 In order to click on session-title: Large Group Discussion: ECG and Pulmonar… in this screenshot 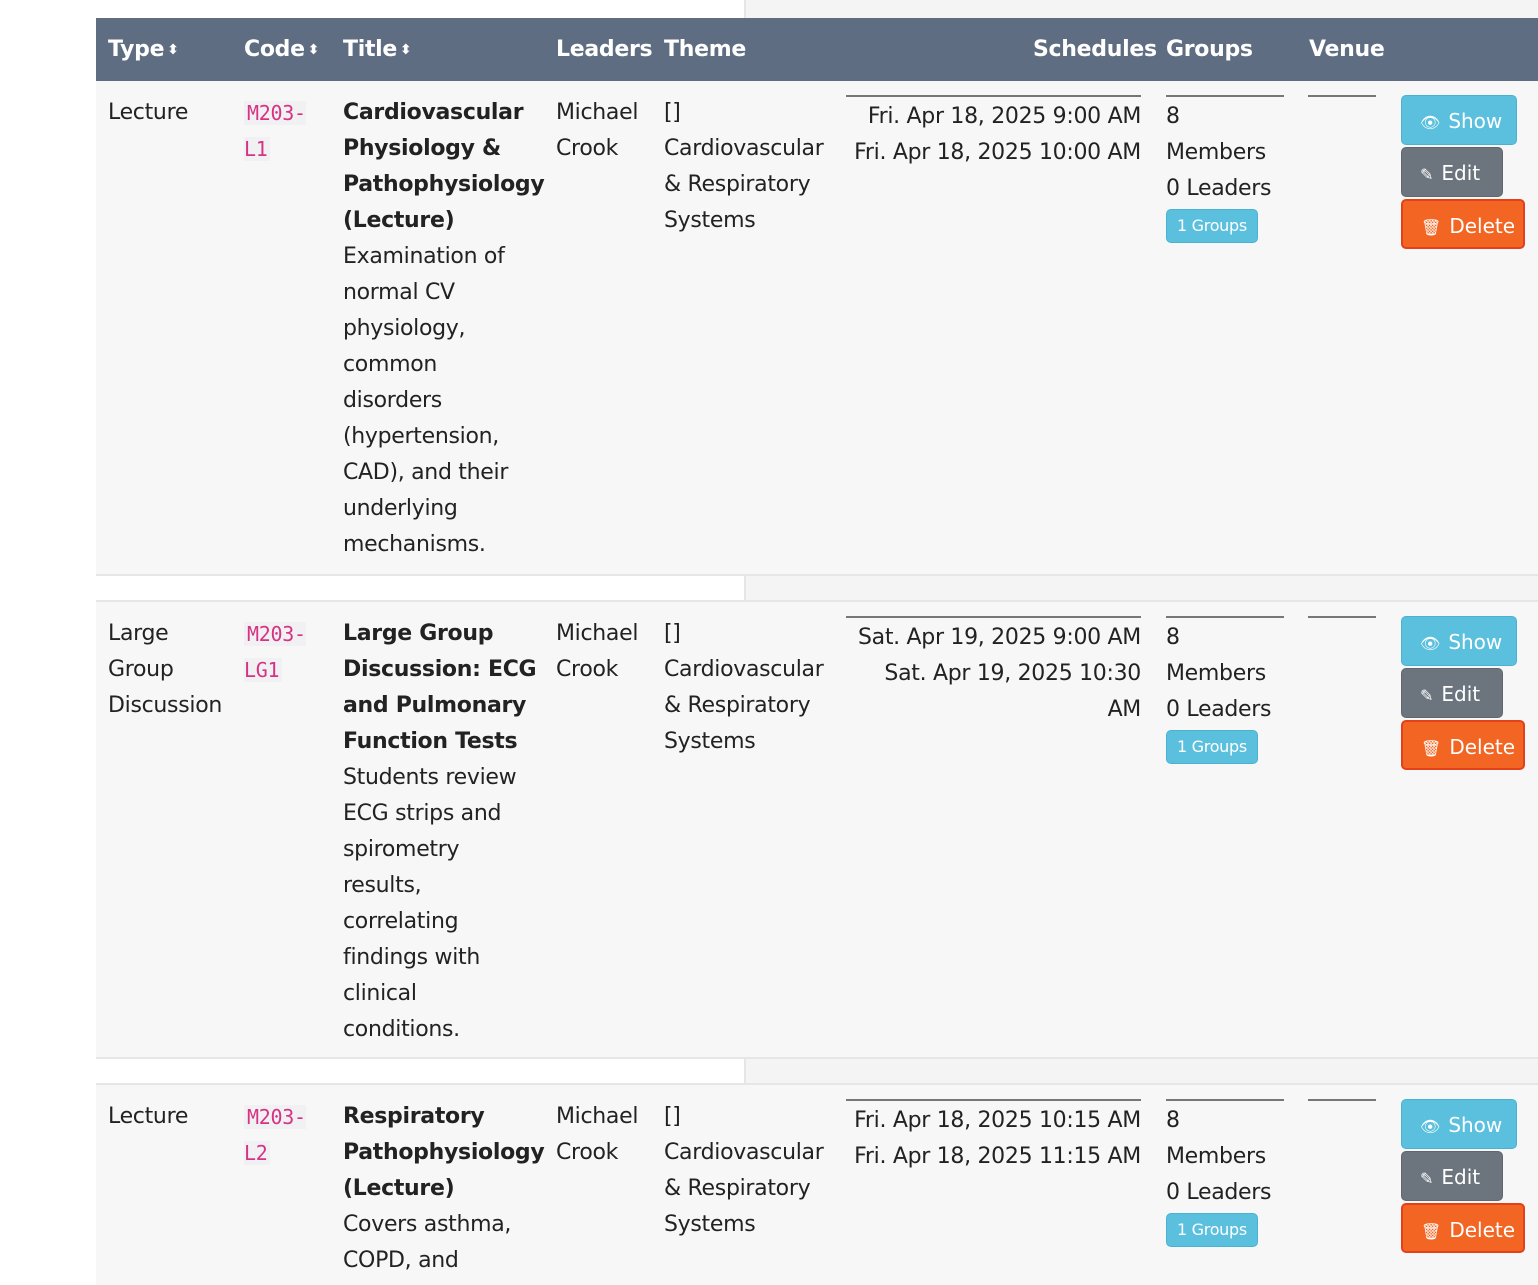, I will do `click(440, 687)`.